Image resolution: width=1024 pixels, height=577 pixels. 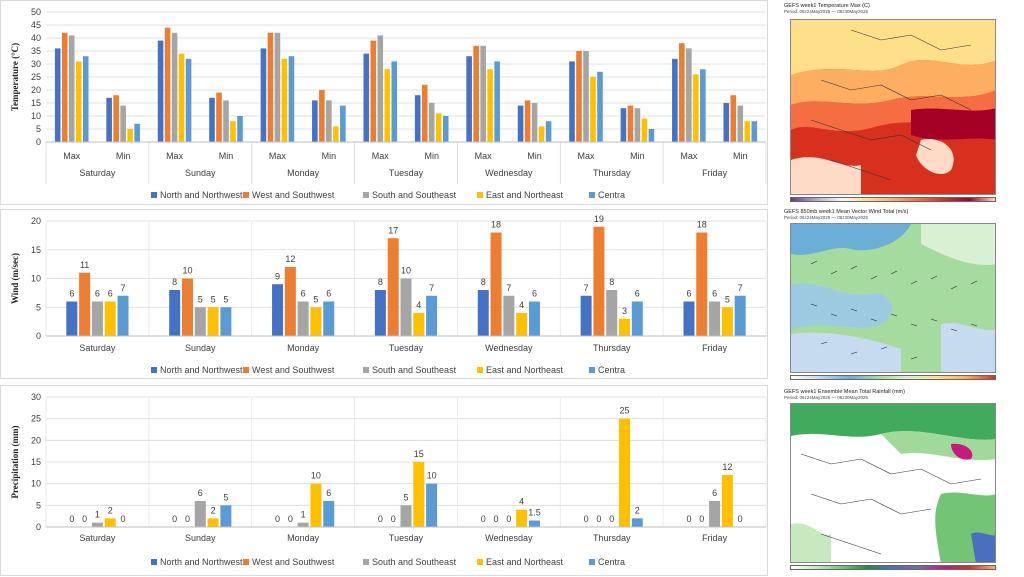 I want to click on data-label: 18, so click(x=496, y=225).